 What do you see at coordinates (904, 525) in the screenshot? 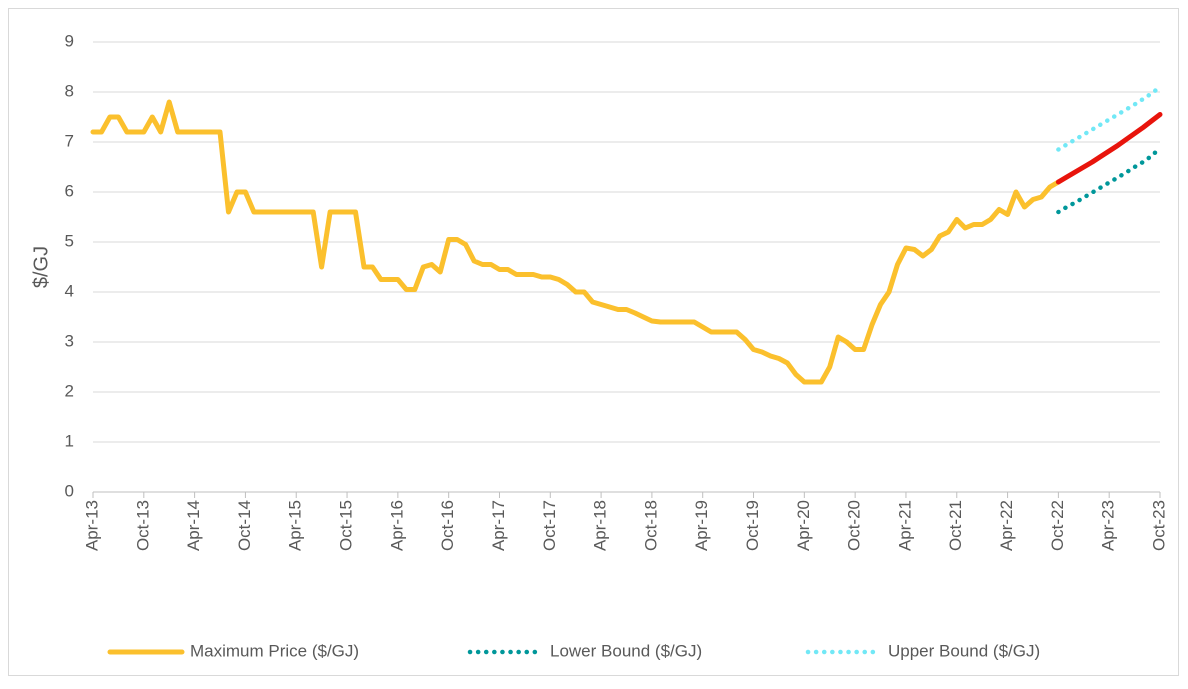
I see `x-tick-label: Apr-21` at bounding box center [904, 525].